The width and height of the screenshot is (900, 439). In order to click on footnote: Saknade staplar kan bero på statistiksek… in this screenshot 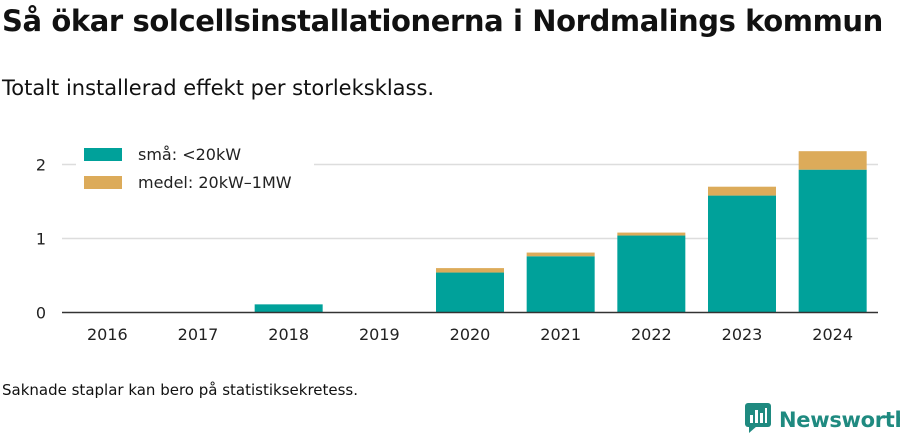, I will do `click(180, 390)`.